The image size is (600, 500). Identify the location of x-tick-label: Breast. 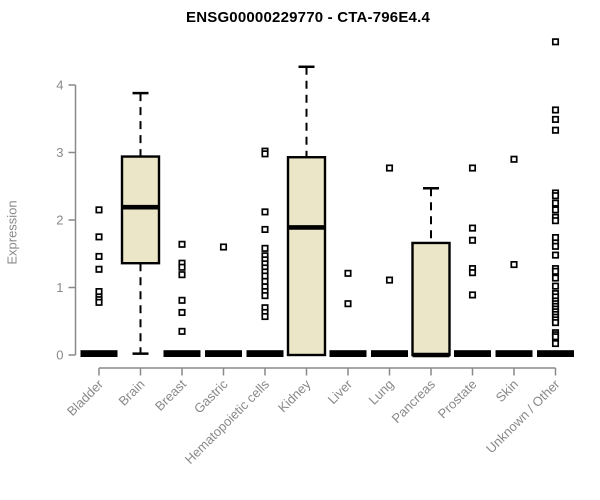
(170, 394).